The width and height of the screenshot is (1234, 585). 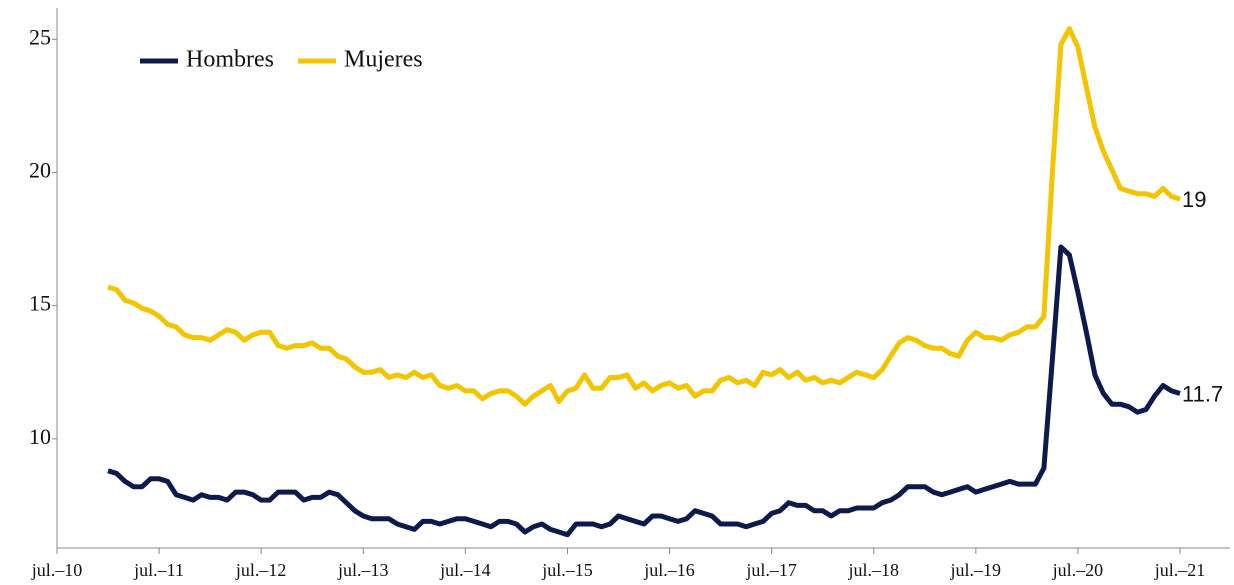 I want to click on x-tick-label: jul.–12, so click(x=261, y=570).